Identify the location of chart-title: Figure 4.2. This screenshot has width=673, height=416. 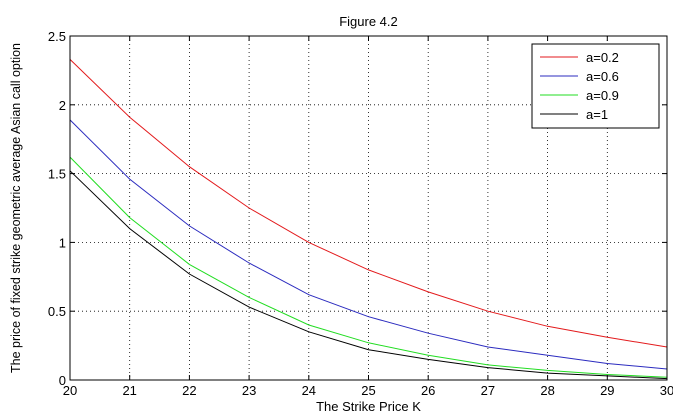
(368, 21).